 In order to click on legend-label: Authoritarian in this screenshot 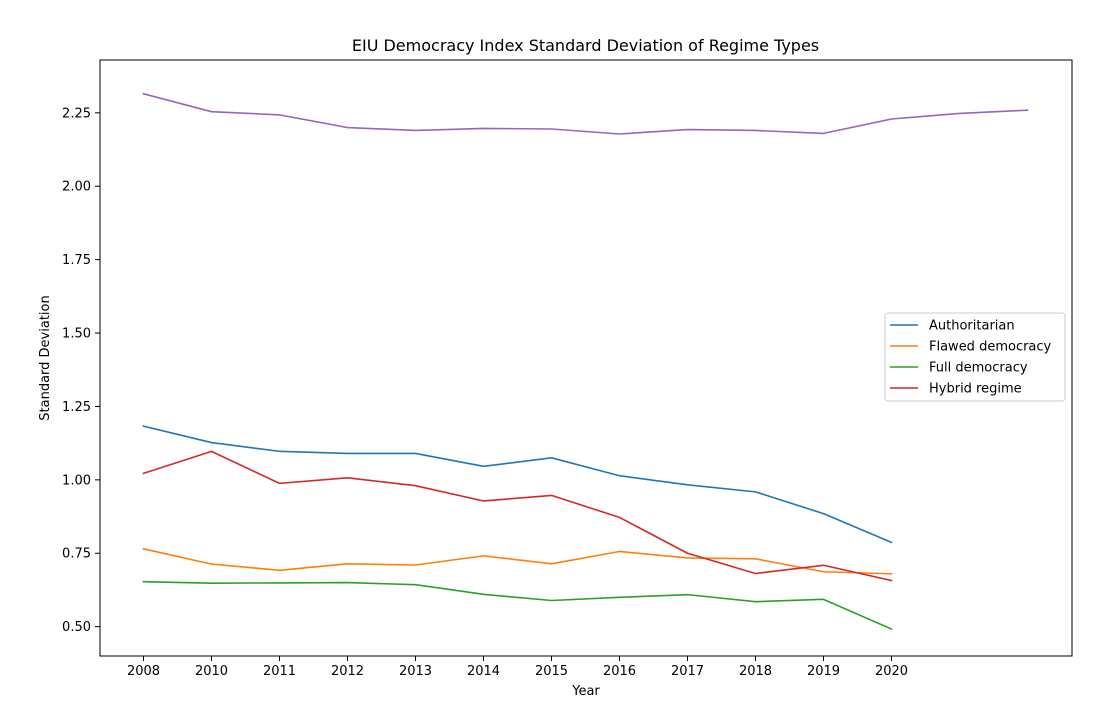, I will do `click(972, 326)`.